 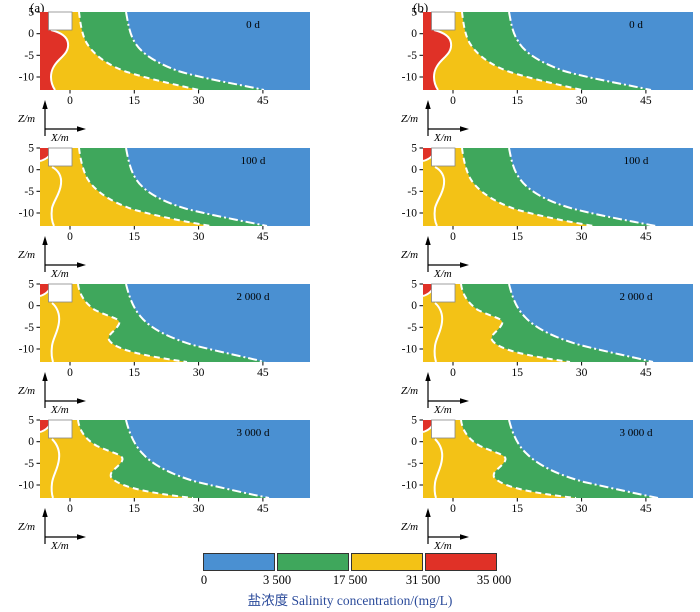 I want to click on panel-a-3000d: 0 15 30 45 5 0 -5 -10 Z/m X/m 3 000 d, so click(x=164, y=483).